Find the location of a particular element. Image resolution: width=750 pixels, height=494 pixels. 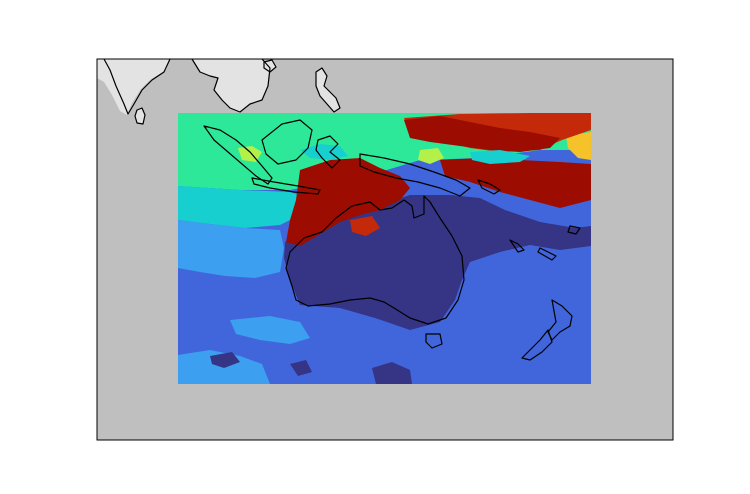

philippines-coastline is located at coordinates (328, 90).